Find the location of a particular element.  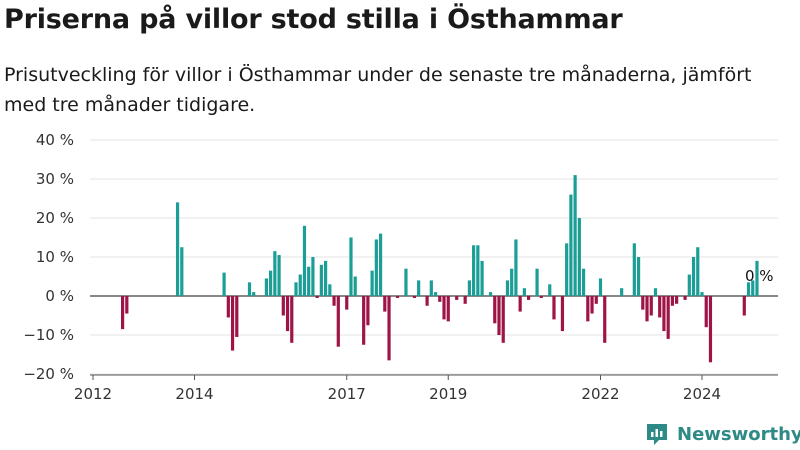

x-tick-label: 2019 is located at coordinates (448, 394).